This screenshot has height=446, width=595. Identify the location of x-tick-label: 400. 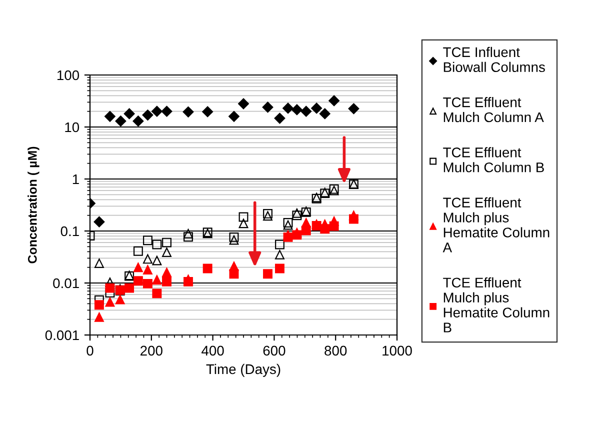
(213, 351).